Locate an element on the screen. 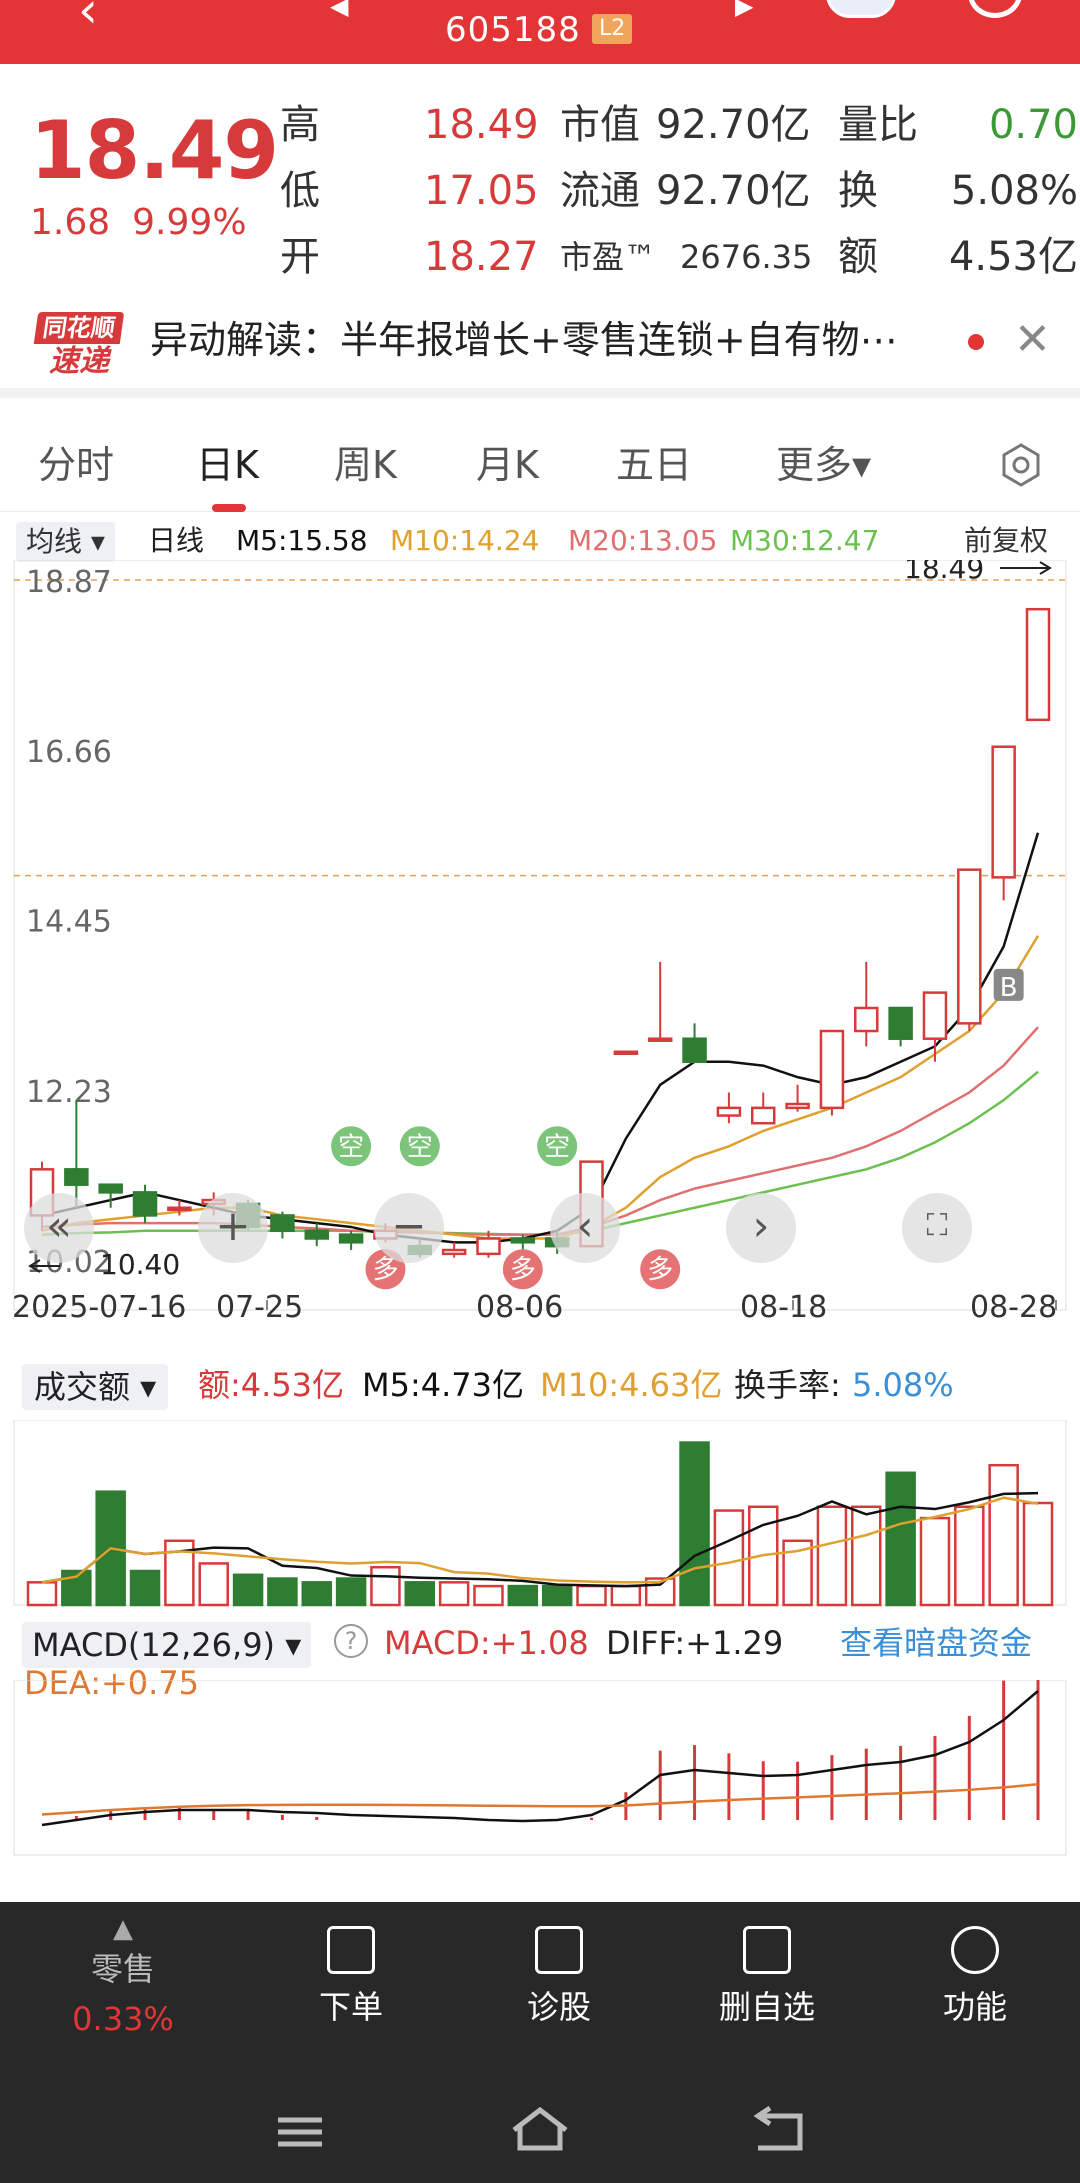 Image resolution: width=1080 pixels, height=2183 pixels. date-label: 08-18 is located at coordinates (784, 1307).